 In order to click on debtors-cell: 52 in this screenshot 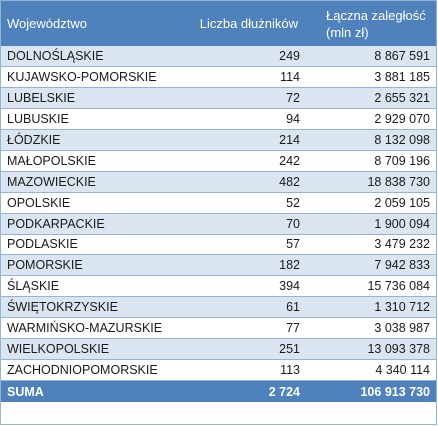, I will do `click(245, 203)`.